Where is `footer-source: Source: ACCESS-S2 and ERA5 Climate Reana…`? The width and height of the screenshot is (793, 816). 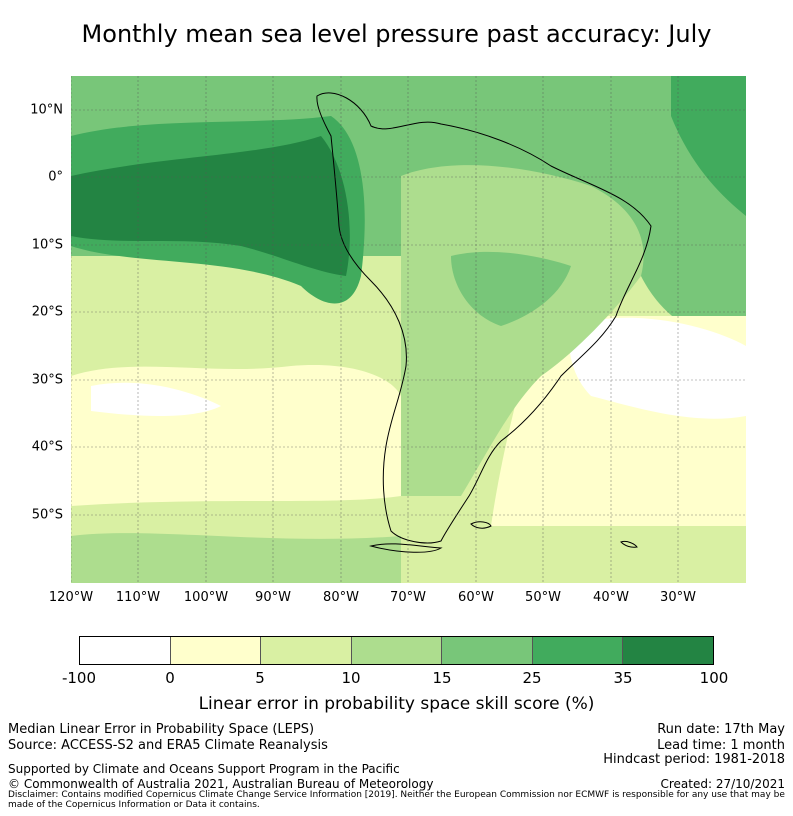
footer-source: Source: ACCESS-S2 and ERA5 Climate Reana… is located at coordinates (168, 745).